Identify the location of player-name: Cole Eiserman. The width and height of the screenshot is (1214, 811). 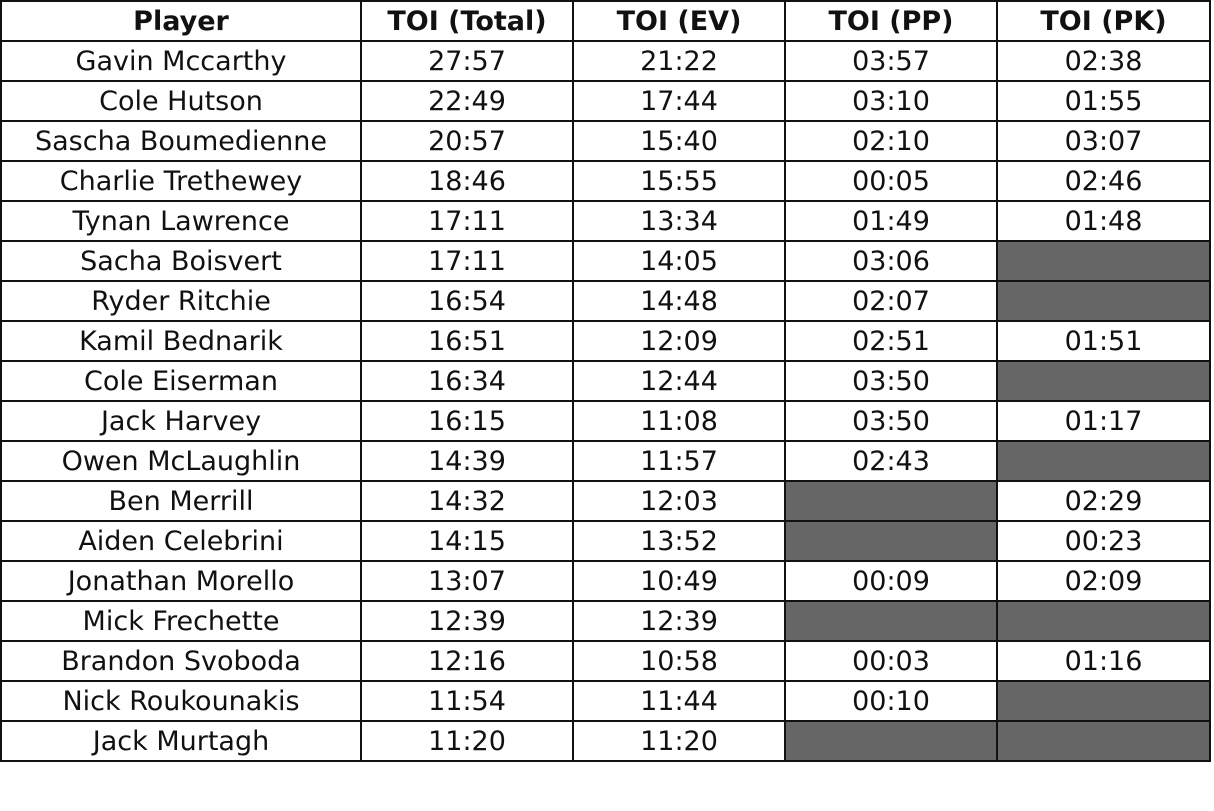
(181, 381).